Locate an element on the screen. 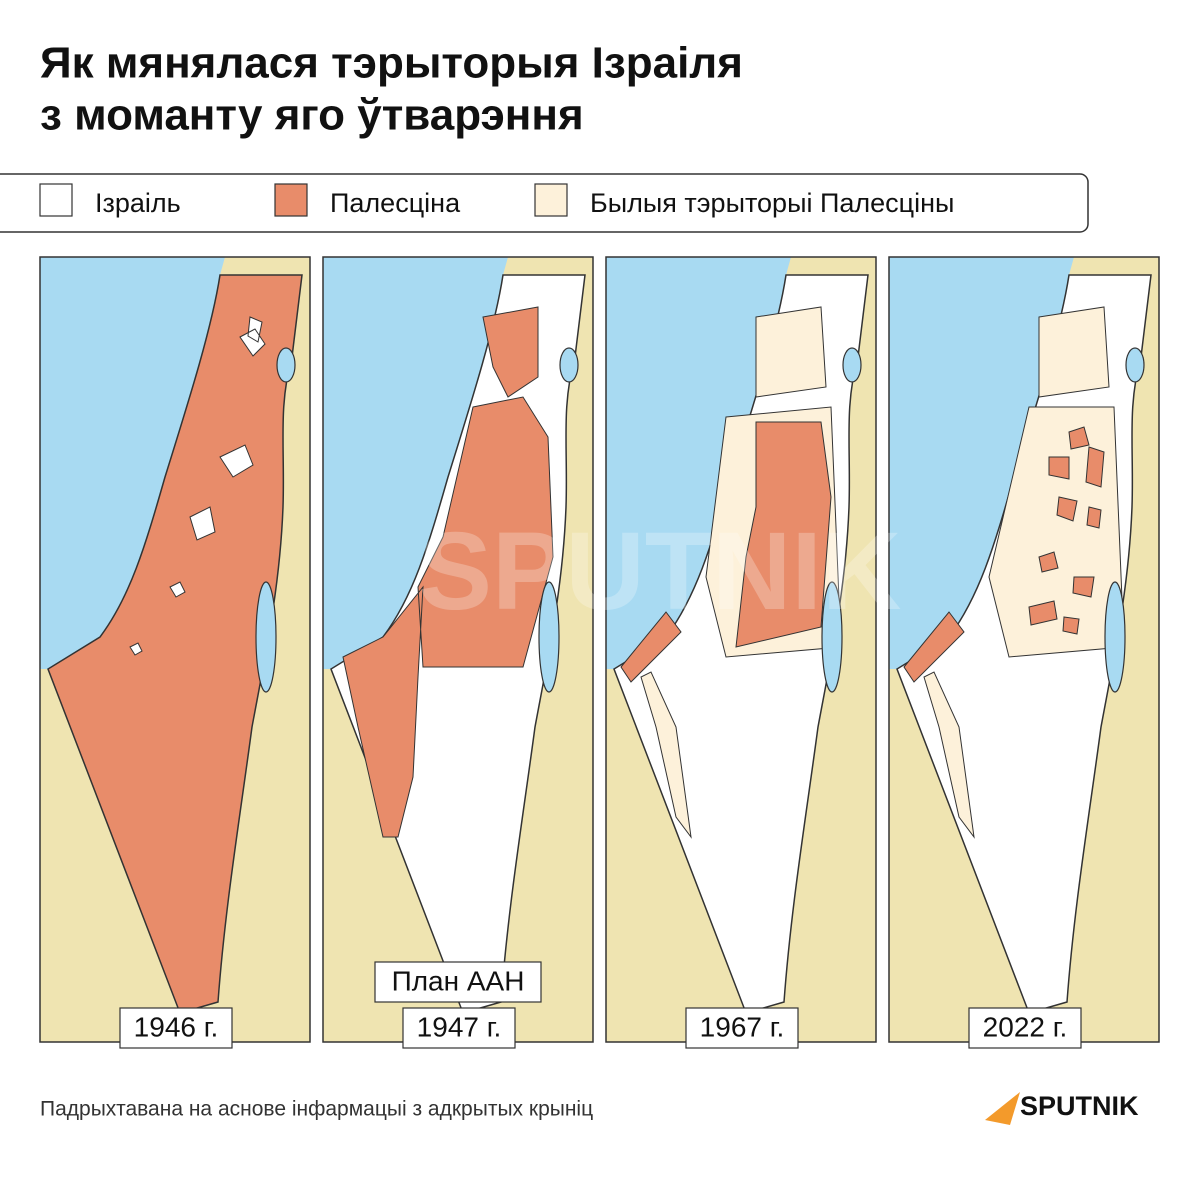 The width and height of the screenshot is (1200, 1179). watermark: SPUTNIK is located at coordinates (660, 571).